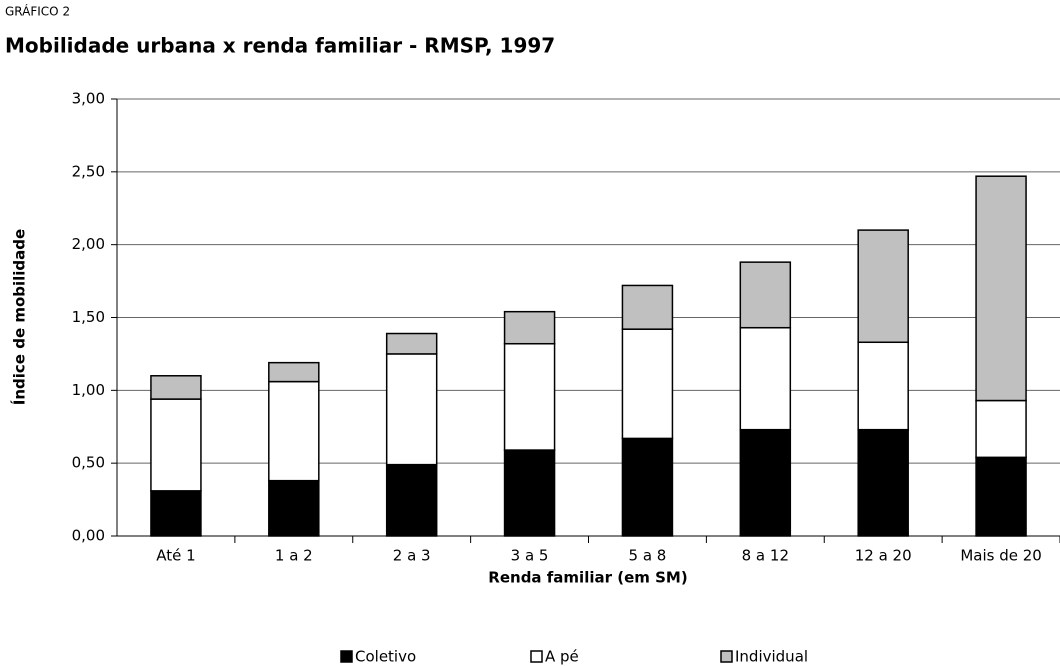  Describe the element at coordinates (562, 657) in the screenshot. I see `legend-label: A pé` at that location.